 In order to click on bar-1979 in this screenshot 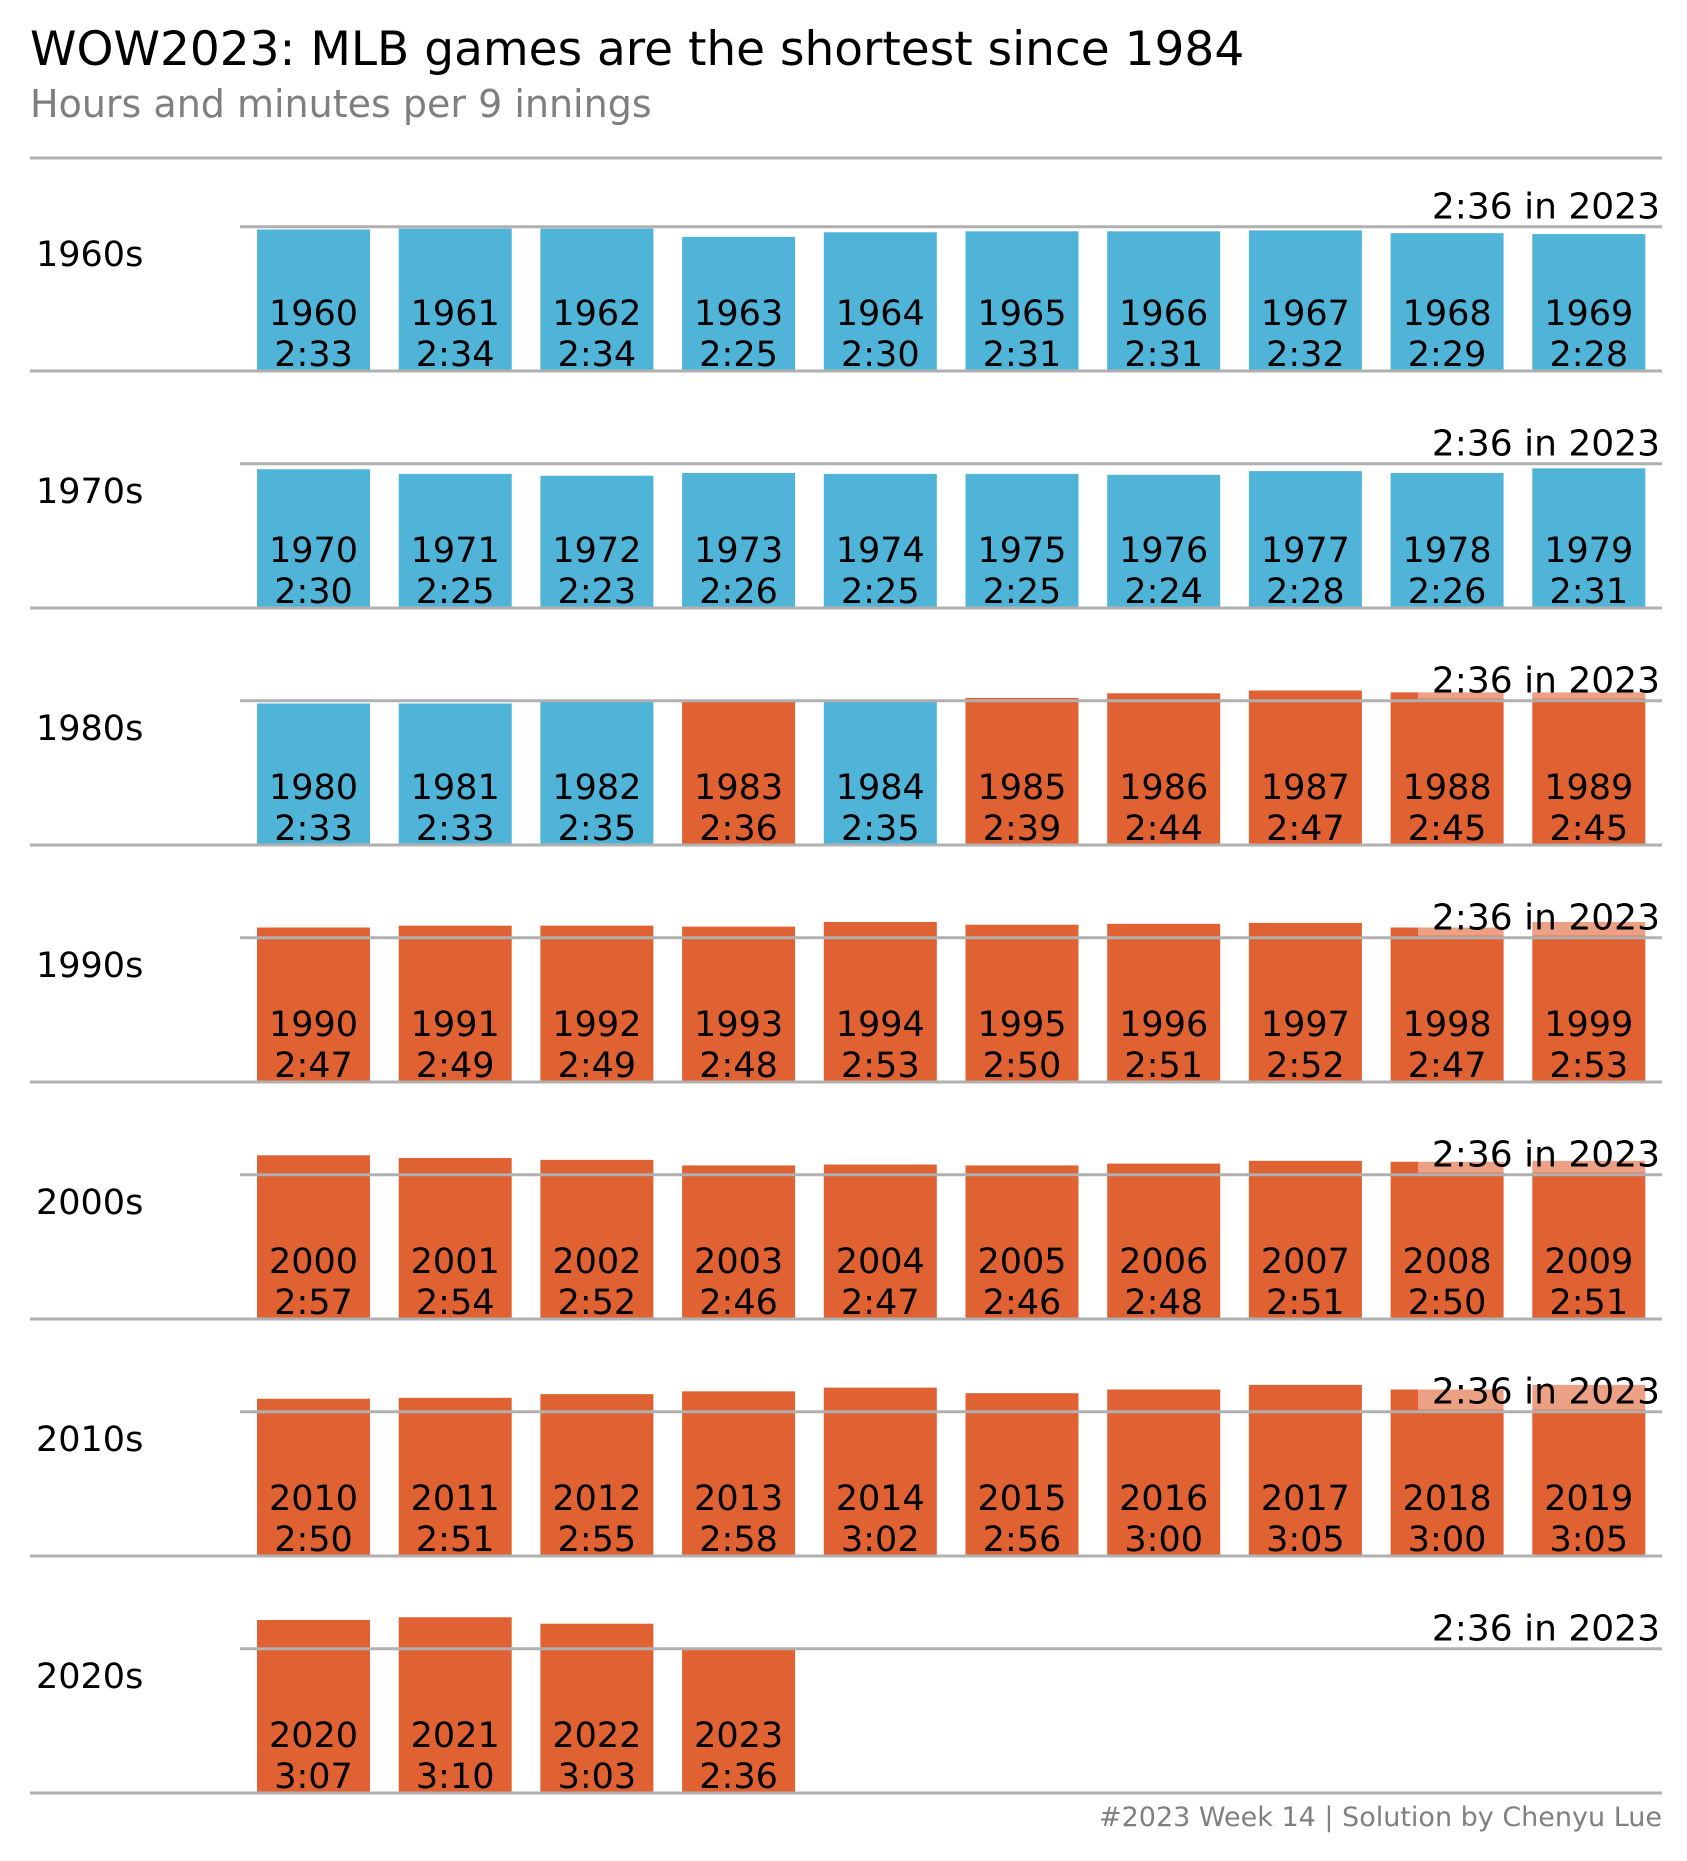, I will do `click(1589, 538)`.